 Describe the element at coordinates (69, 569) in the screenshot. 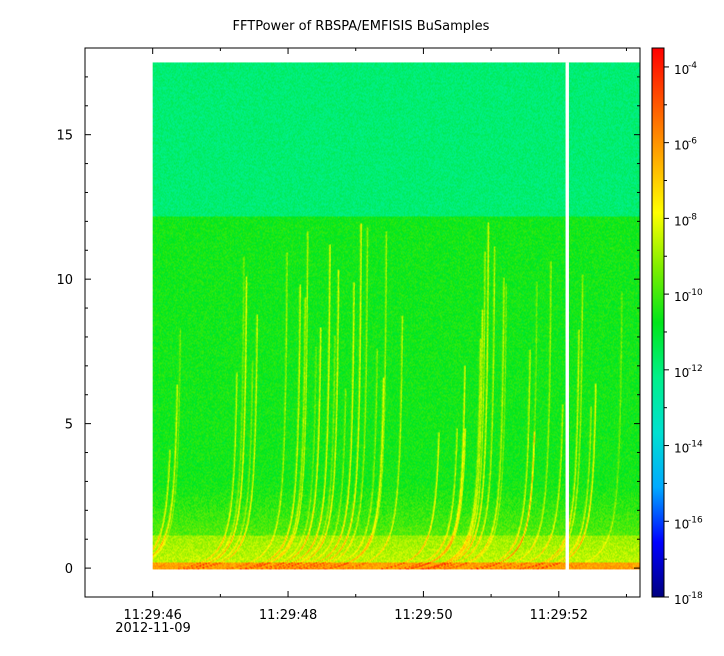

I see `y-tick-label: 0` at that location.